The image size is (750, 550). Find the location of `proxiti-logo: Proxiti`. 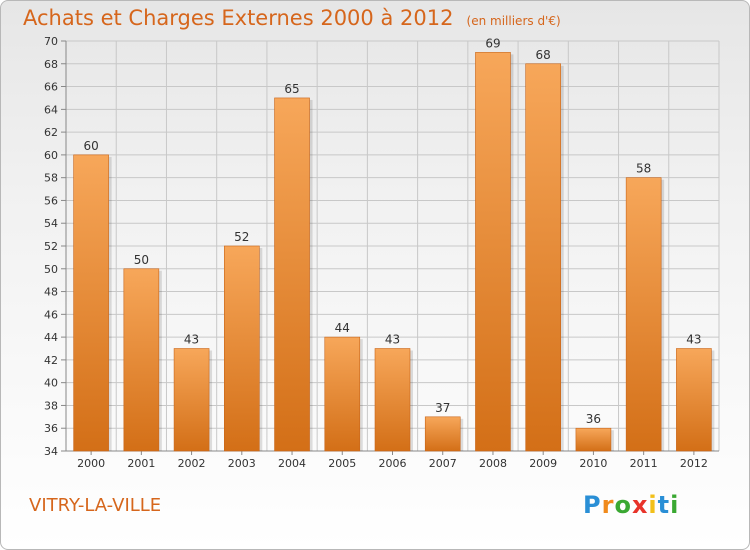

proxiti-logo: Proxiti is located at coordinates (631, 505).